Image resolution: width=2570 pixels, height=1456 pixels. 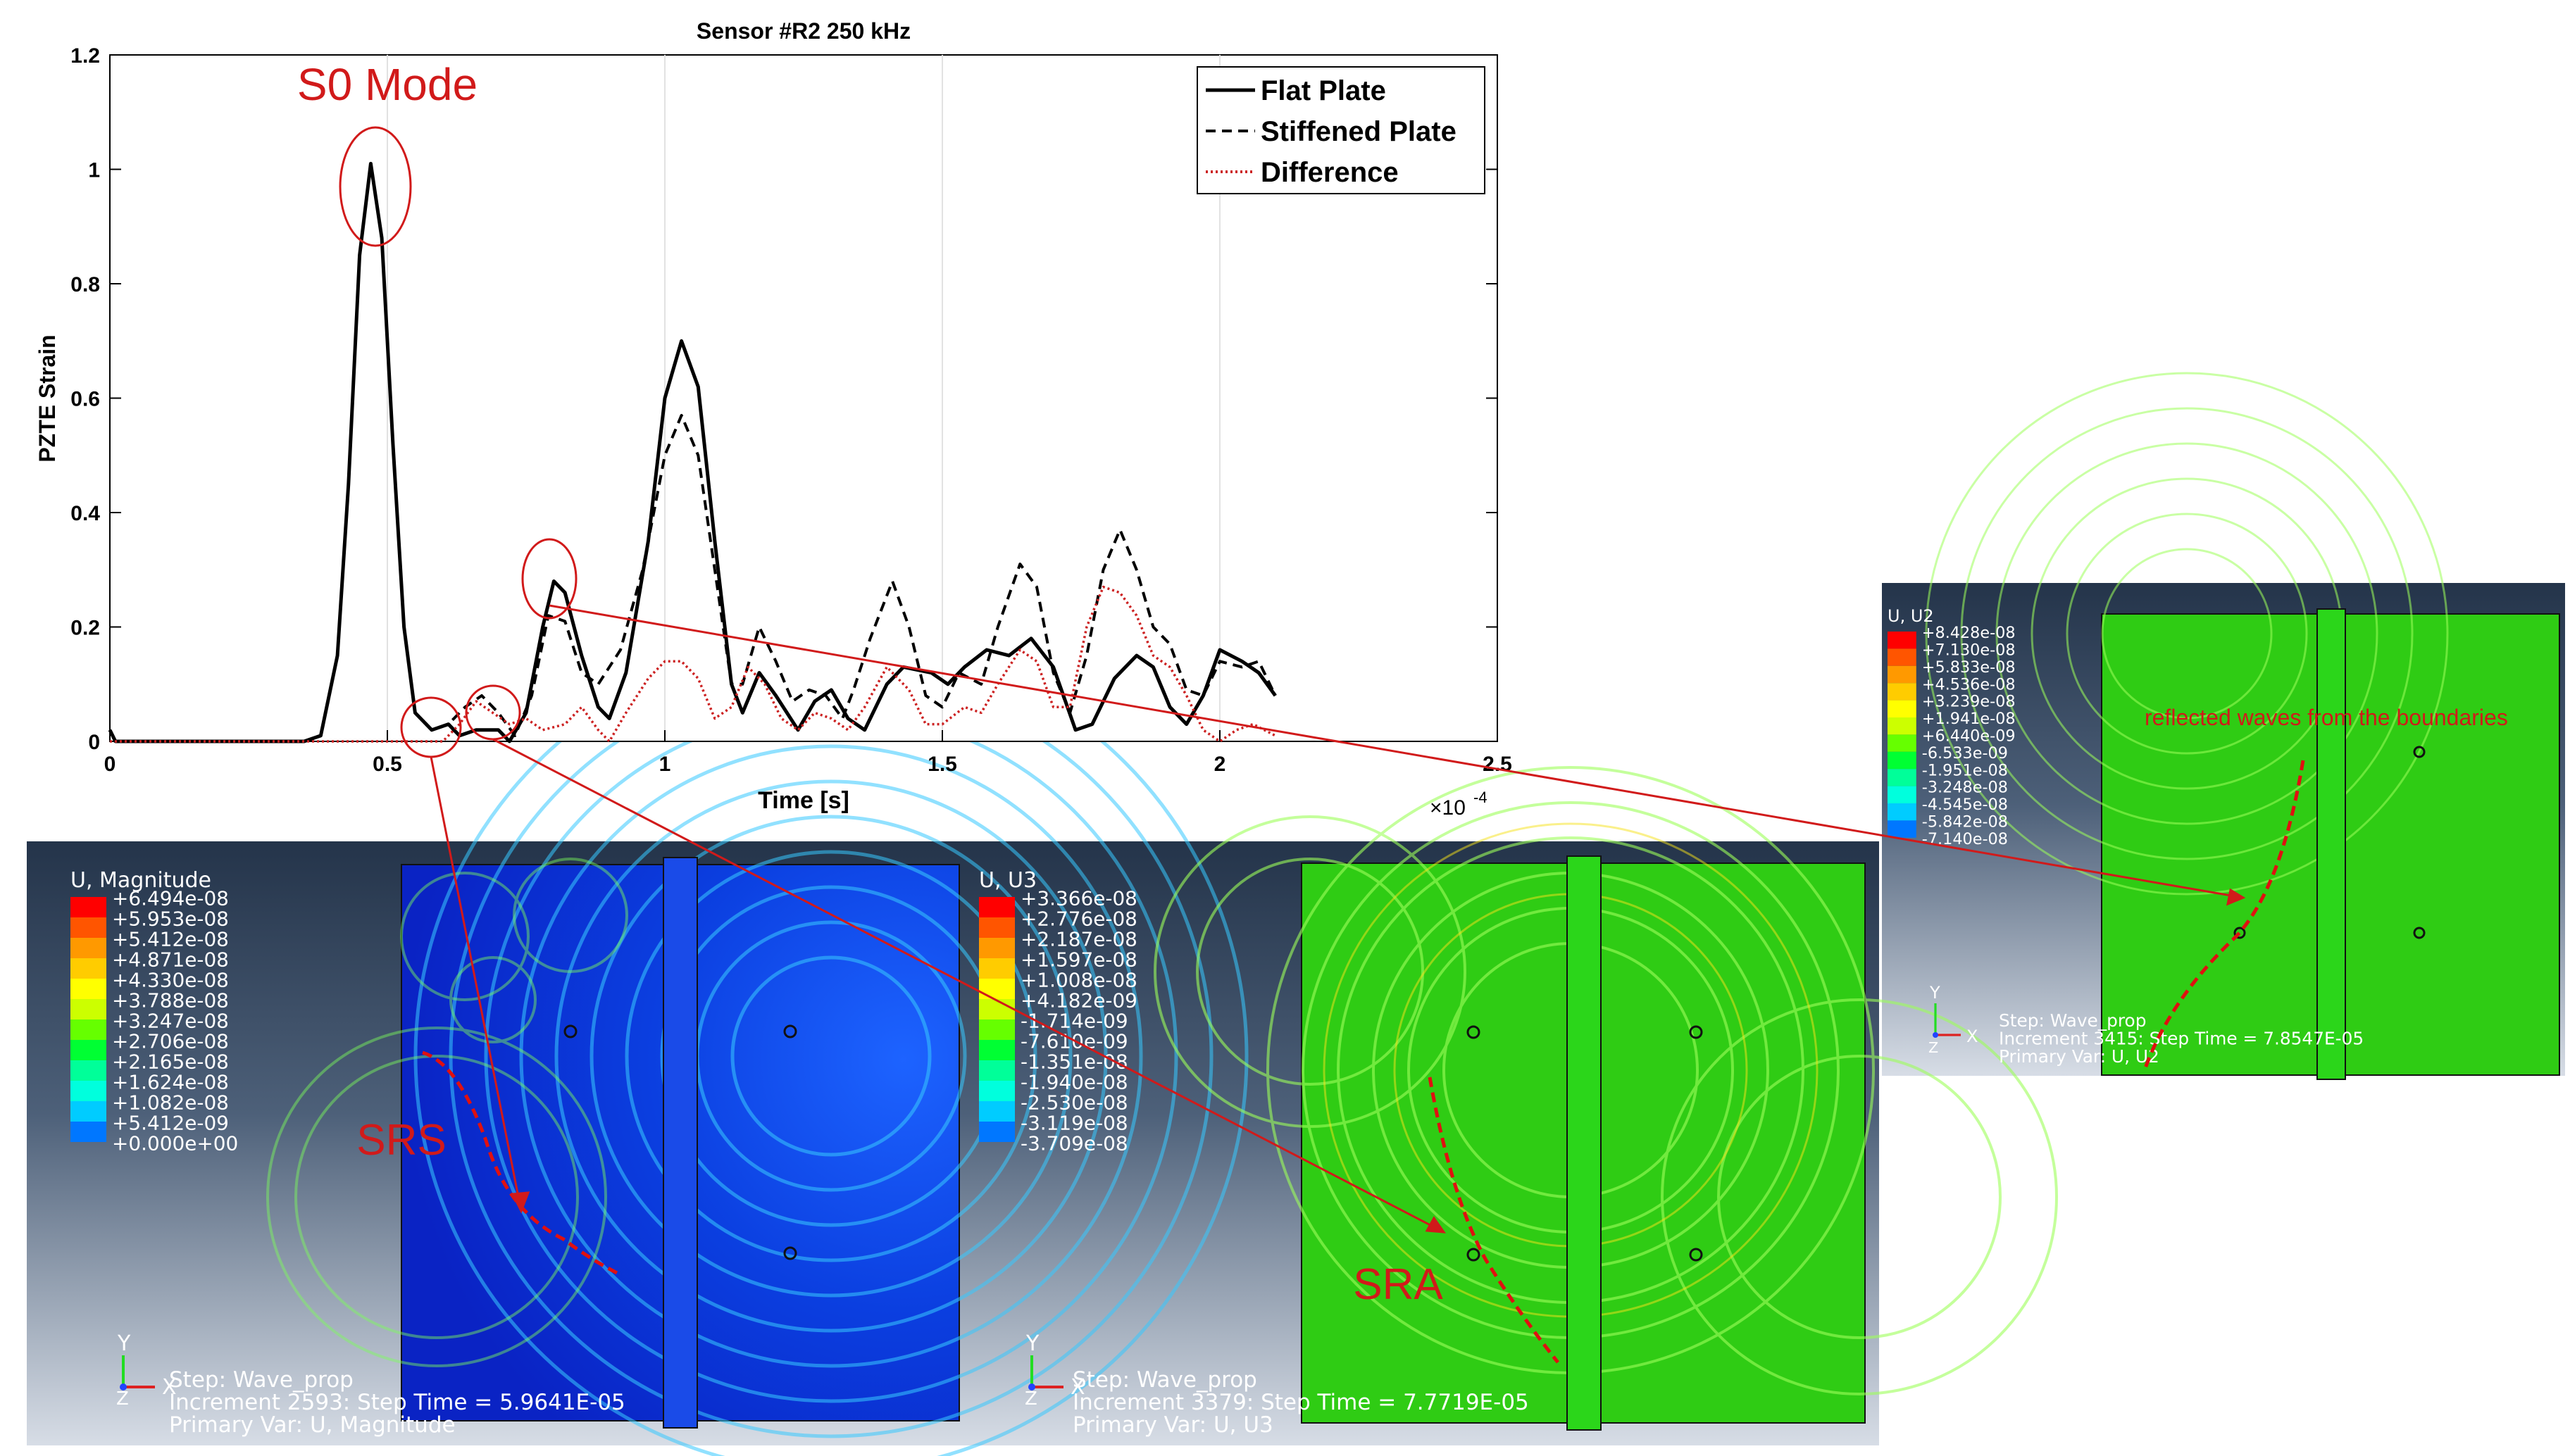 What do you see at coordinates (2079, 1056) in the screenshot?
I see `panel-info-line: Primary Var: U, U2` at bounding box center [2079, 1056].